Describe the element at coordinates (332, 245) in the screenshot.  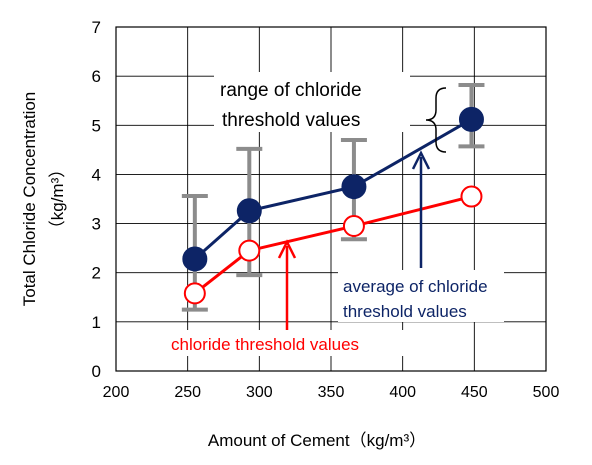
I see `series-line-threshold` at that location.